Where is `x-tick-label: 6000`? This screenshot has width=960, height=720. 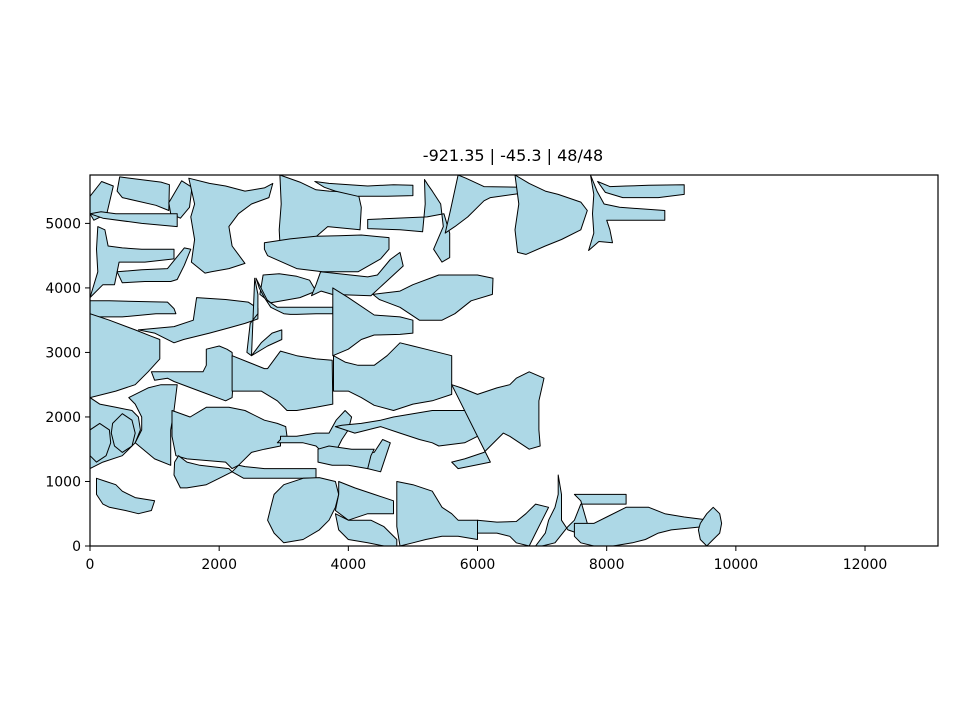 x-tick-label: 6000 is located at coordinates (478, 565).